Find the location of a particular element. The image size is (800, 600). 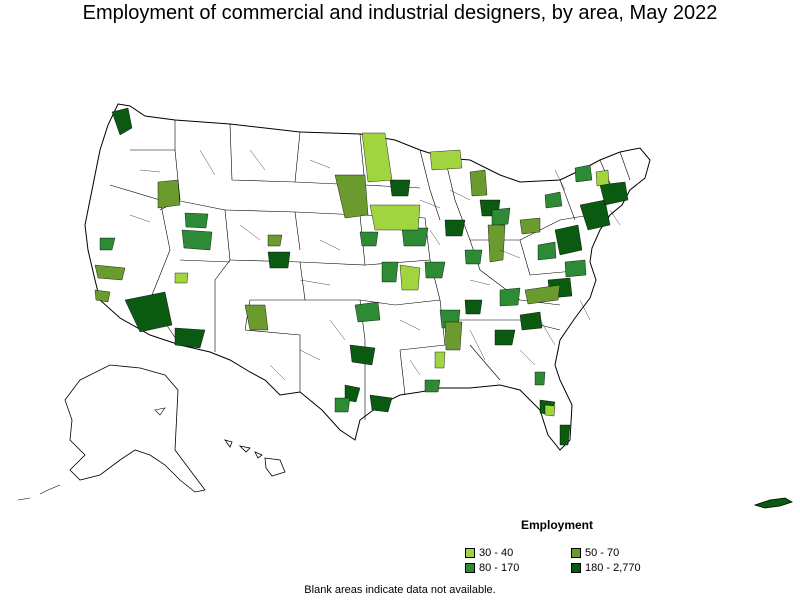

legend-item-80-170: 80 - 170 is located at coordinates (492, 568).